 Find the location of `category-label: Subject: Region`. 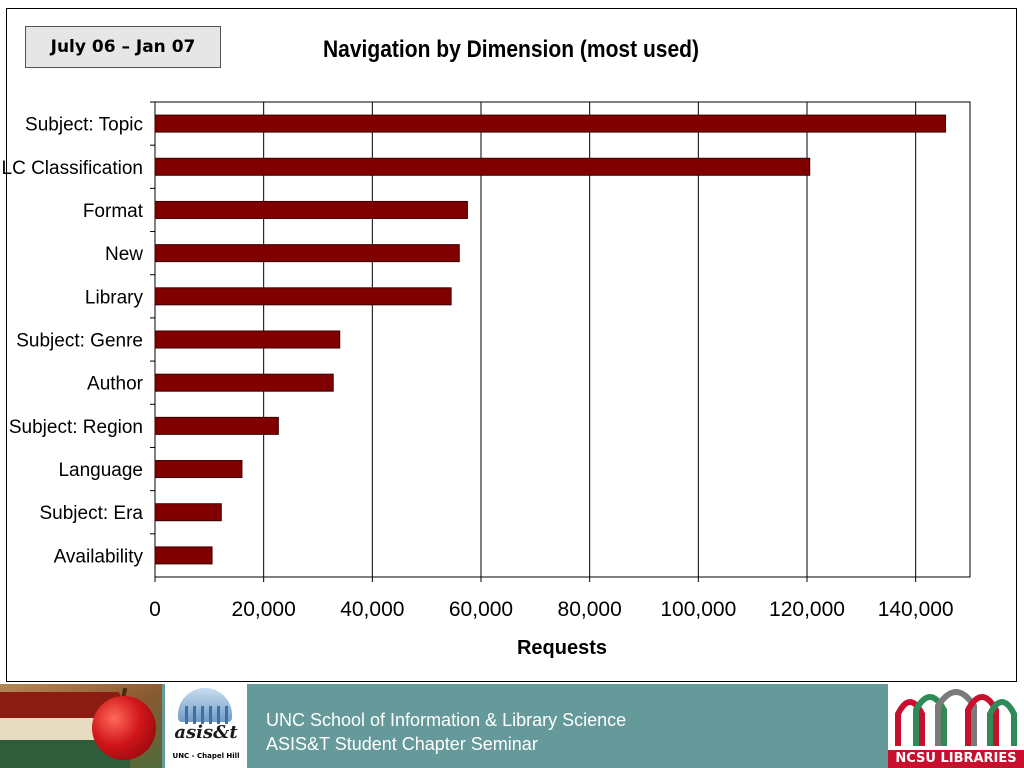

category-label: Subject: Region is located at coordinates (76, 427).